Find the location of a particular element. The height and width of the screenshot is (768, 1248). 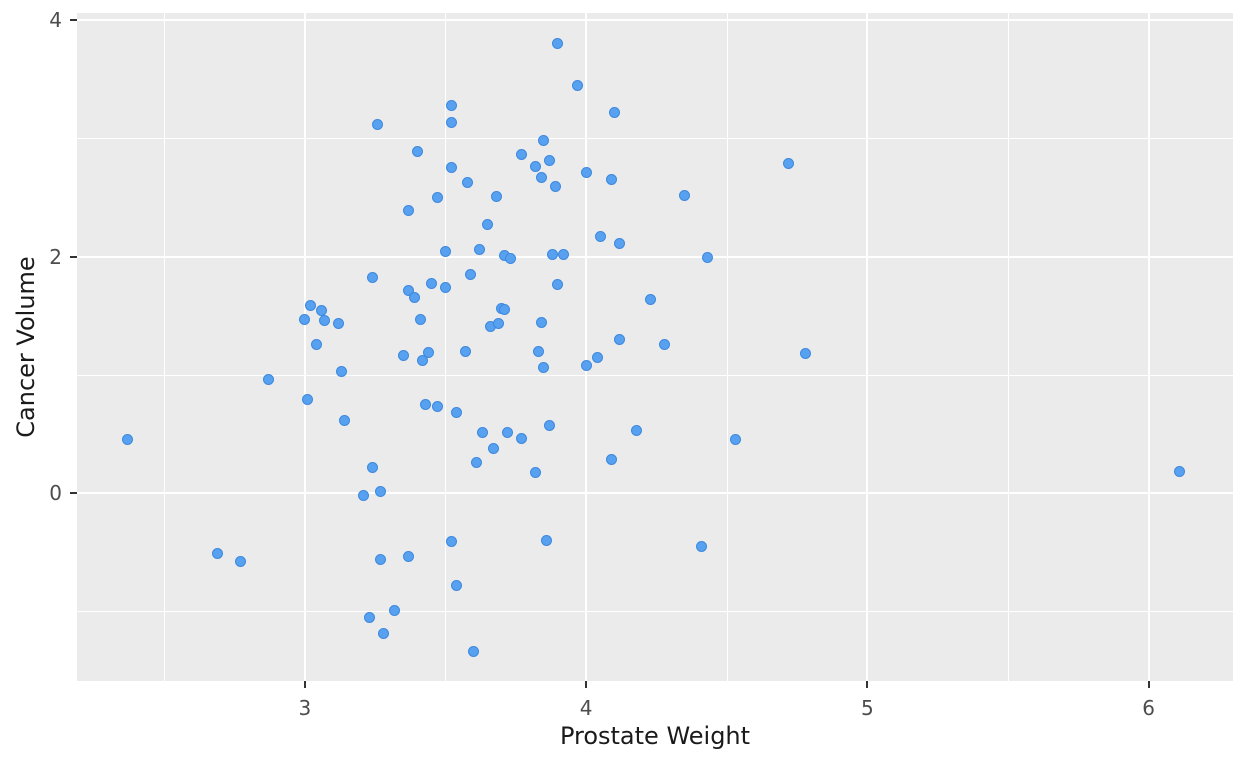

x-tick-label: 6 is located at coordinates (1148, 708).